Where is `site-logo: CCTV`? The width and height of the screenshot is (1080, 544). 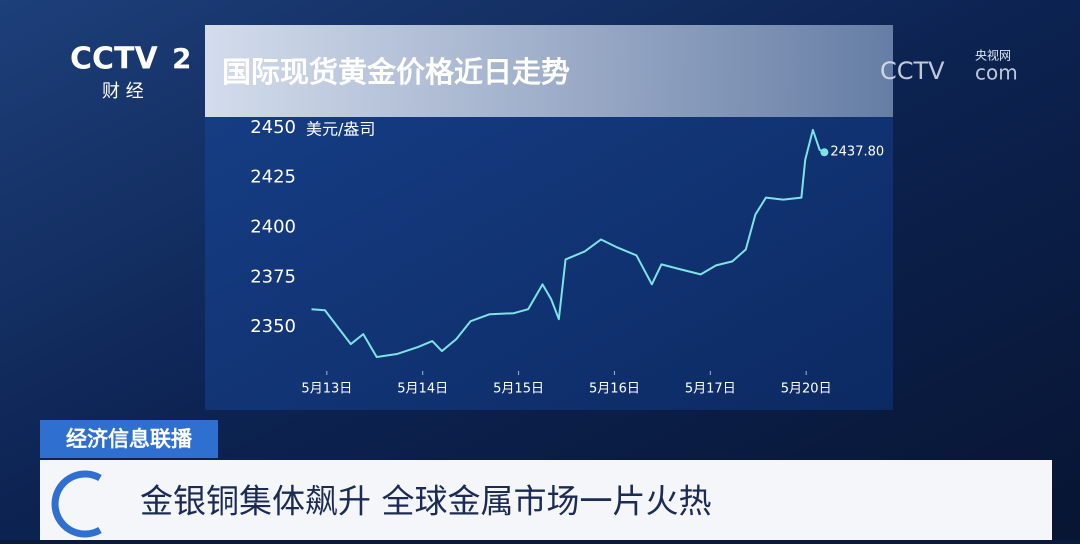 site-logo: CCTV is located at coordinates (912, 71).